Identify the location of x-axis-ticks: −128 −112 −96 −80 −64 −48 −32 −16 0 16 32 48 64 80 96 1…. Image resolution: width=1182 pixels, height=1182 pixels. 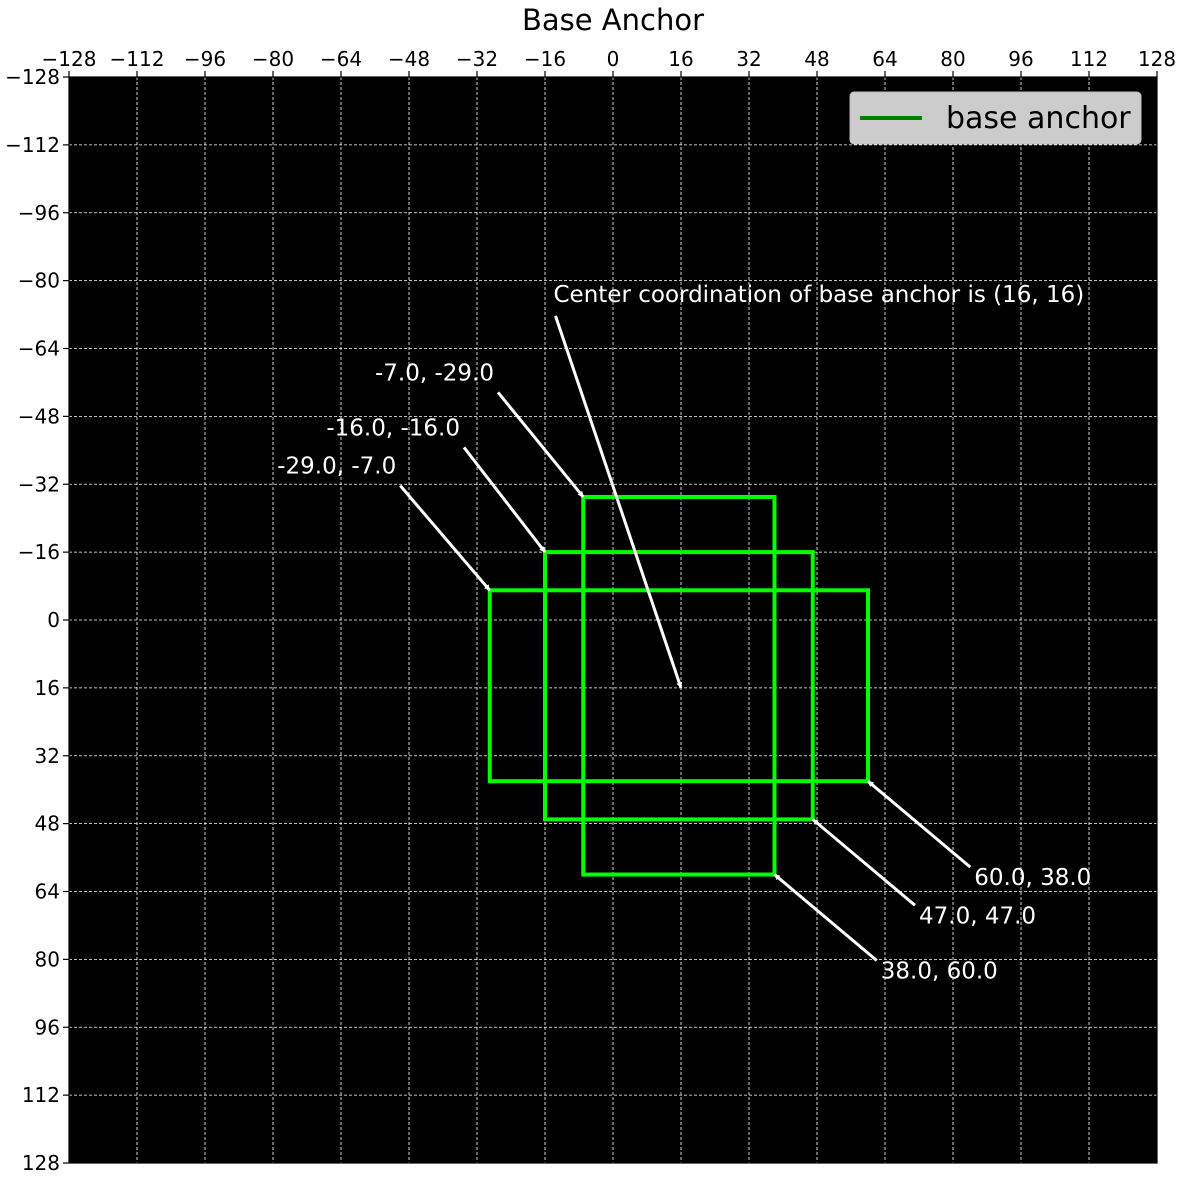
(609, 62).